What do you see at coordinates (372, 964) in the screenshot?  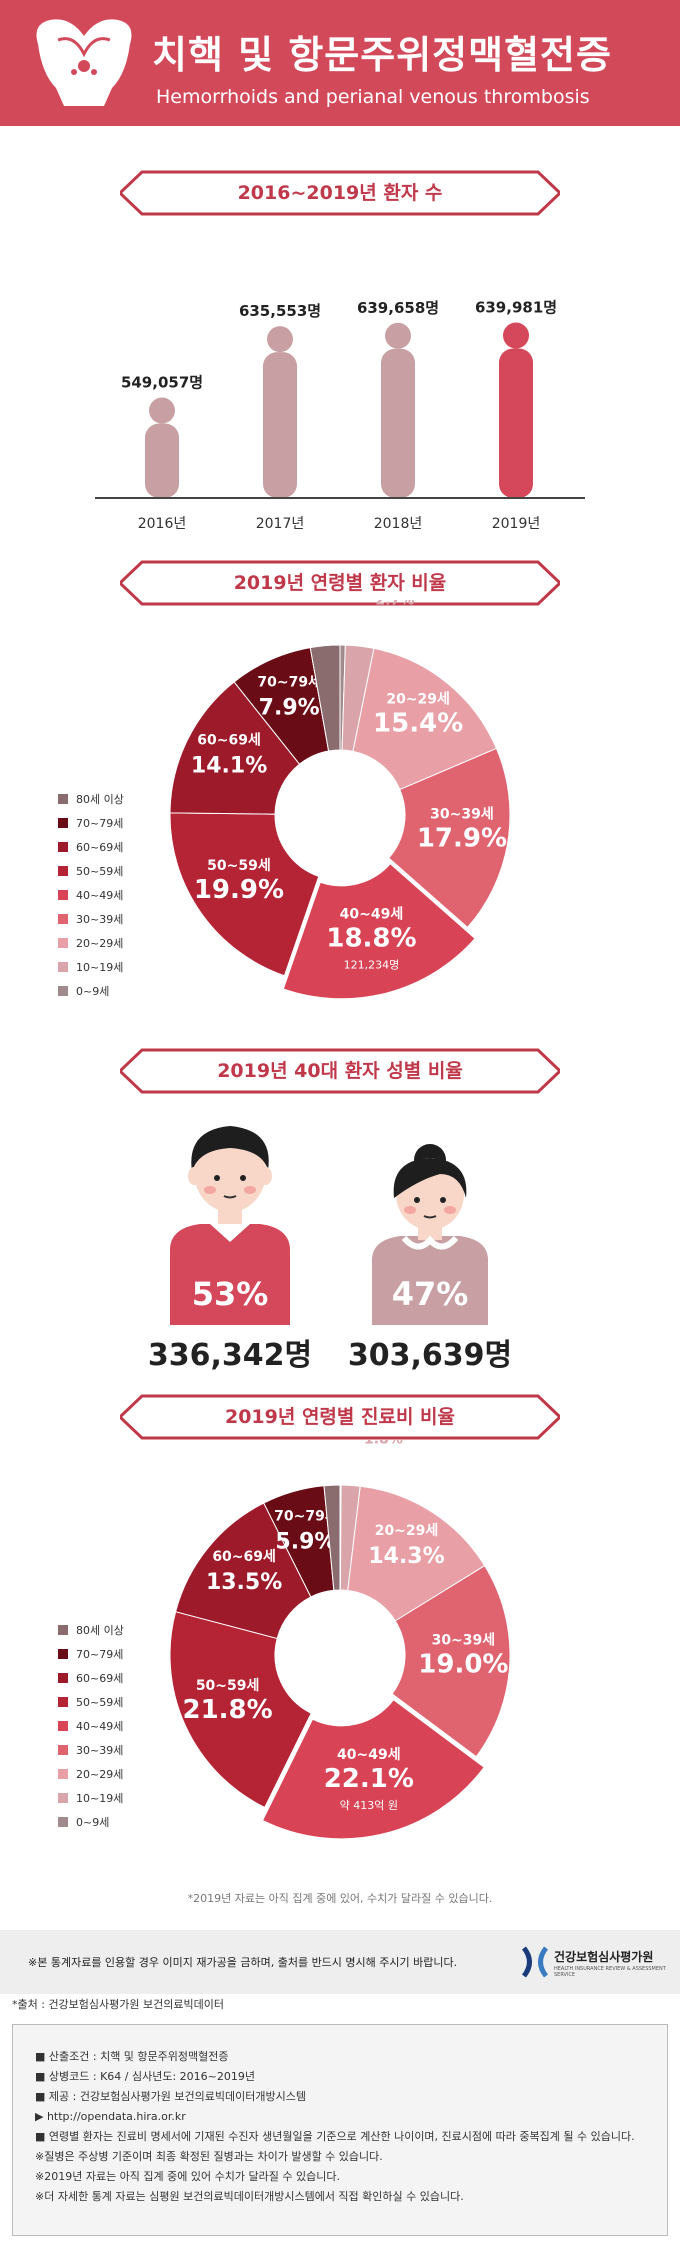 I see `slice-note-label: 121,234명` at bounding box center [372, 964].